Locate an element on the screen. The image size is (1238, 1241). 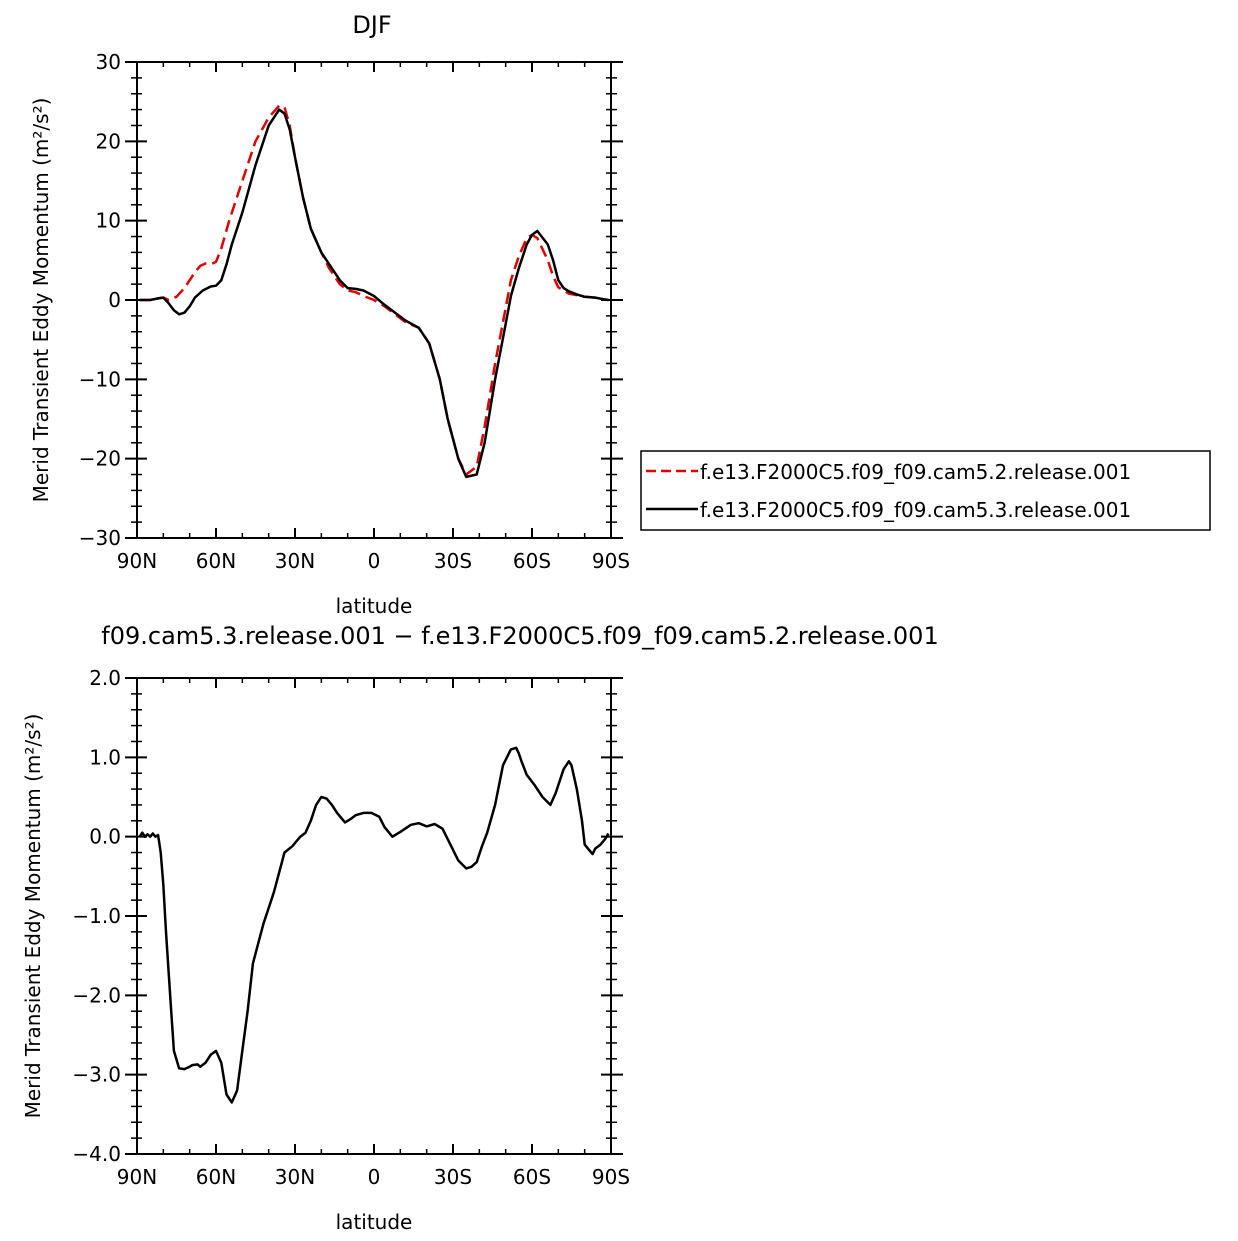
y-tick-label: 20 is located at coordinates (108, 141).